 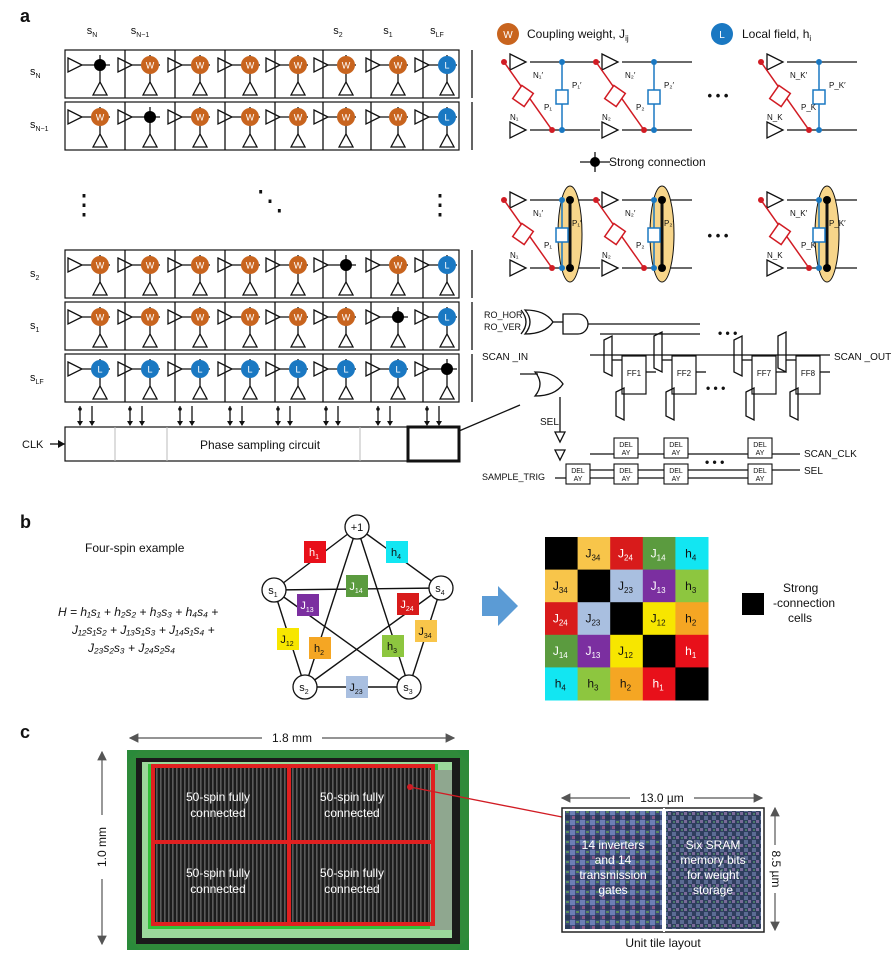 What do you see at coordinates (629, 378) in the screenshot?
I see `flip-flop: FF1` at bounding box center [629, 378].